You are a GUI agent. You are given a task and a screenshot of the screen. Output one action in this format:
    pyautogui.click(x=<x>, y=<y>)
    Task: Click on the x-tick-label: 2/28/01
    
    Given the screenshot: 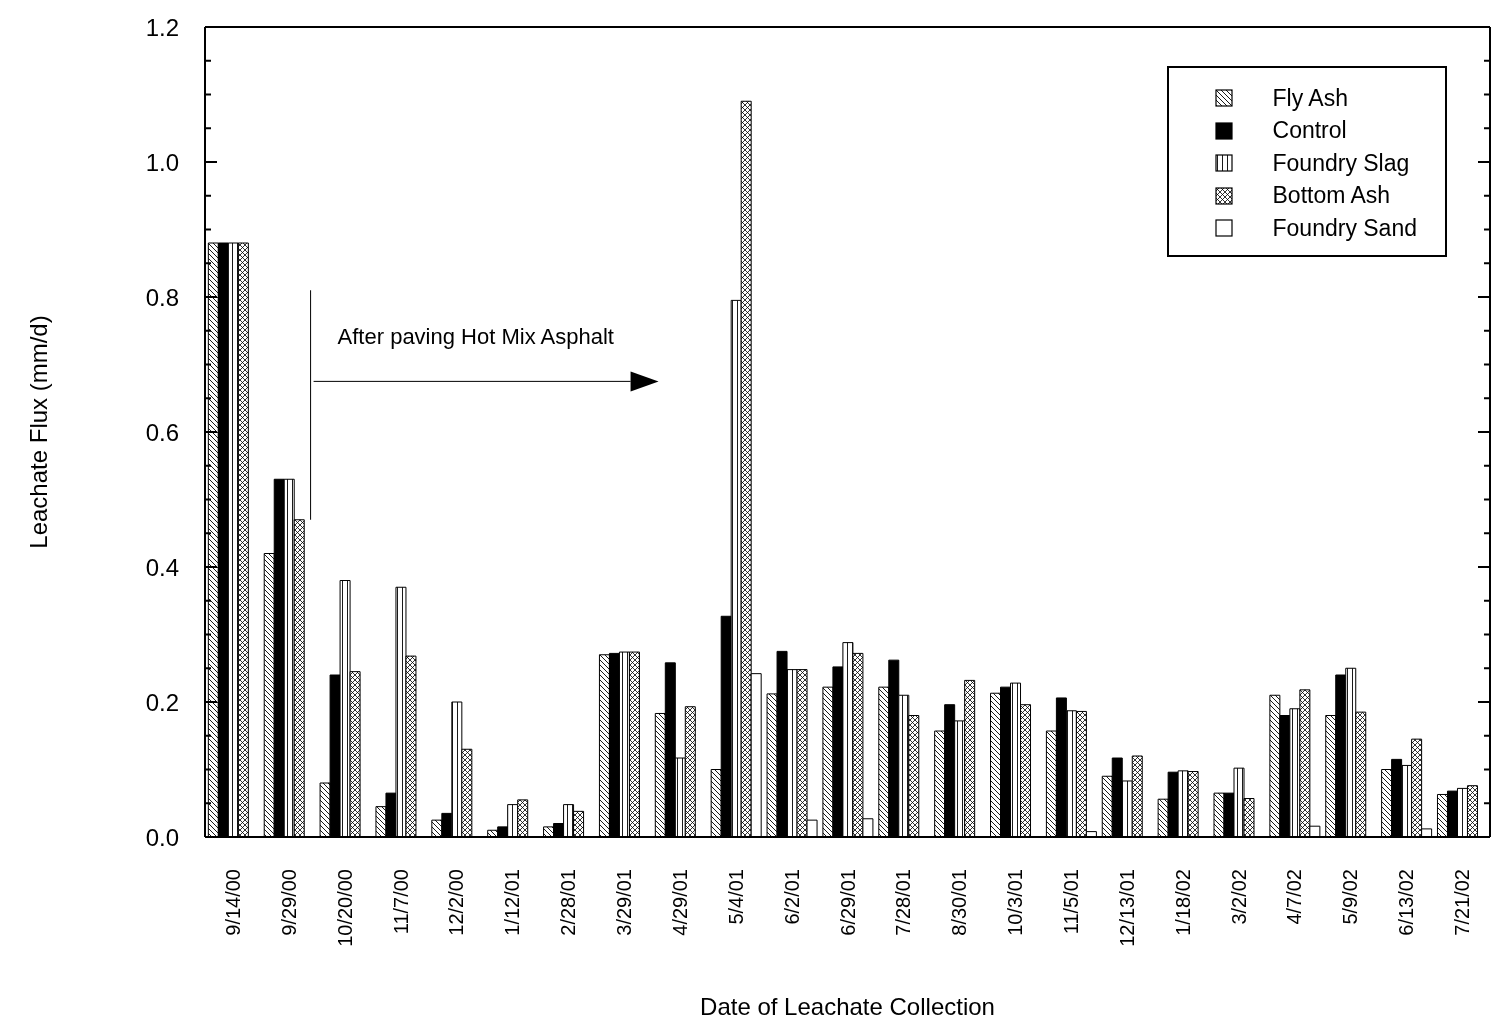 What is the action you would take?
    pyautogui.click(x=568, y=902)
    